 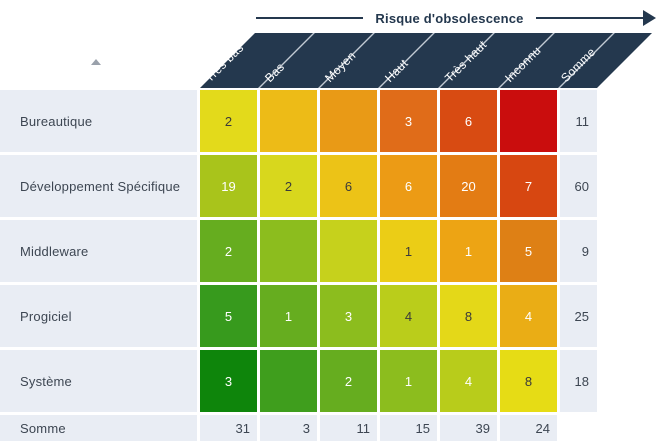 What do you see at coordinates (528, 186) in the screenshot?
I see `heatmap-cell: 7` at bounding box center [528, 186].